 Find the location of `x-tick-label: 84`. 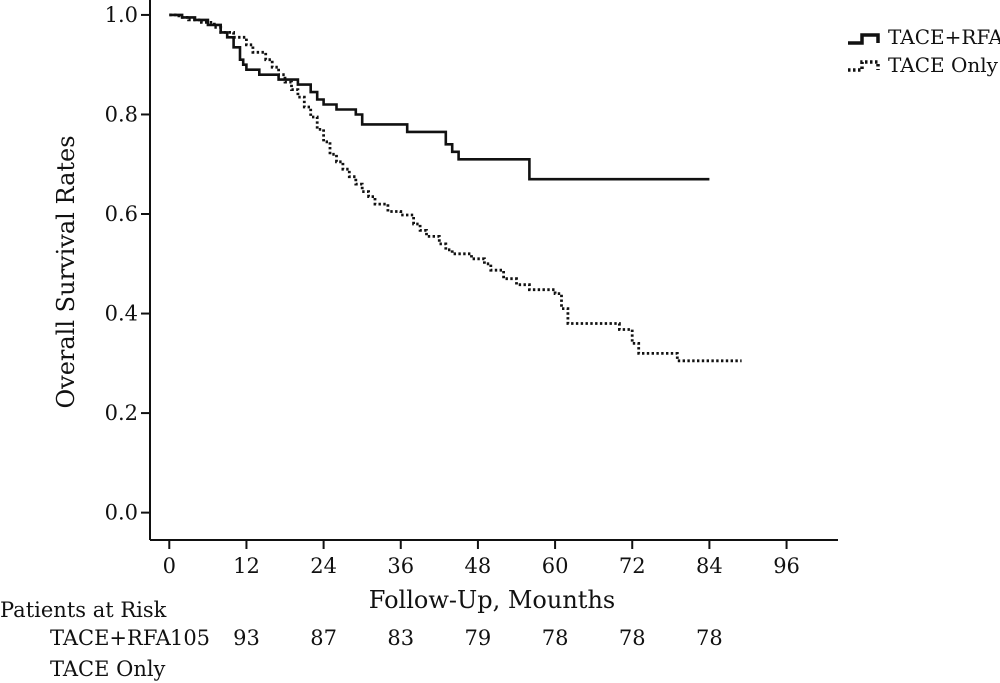

x-tick-label: 84 is located at coordinates (709, 566).